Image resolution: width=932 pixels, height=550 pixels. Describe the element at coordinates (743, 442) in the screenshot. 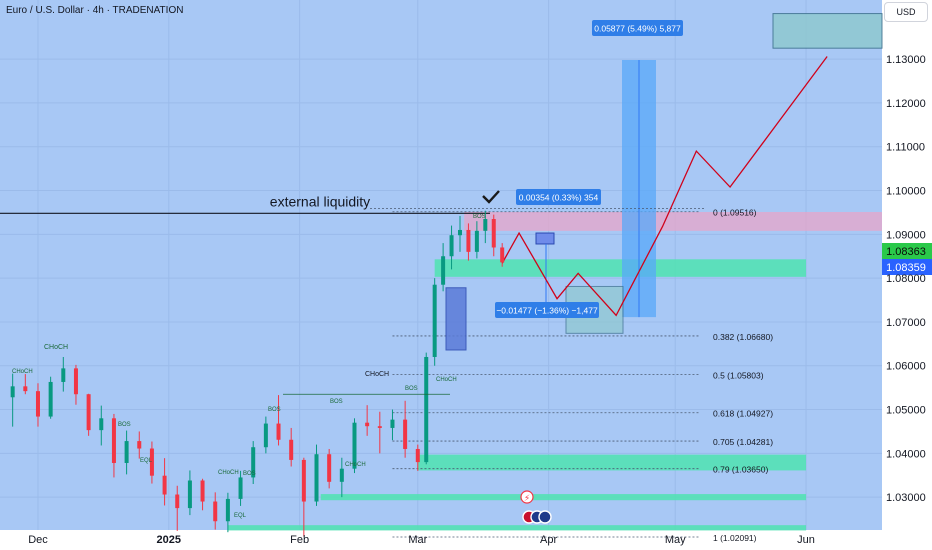

I see `fib-level-label: 0.705 (1.04281)` at that location.